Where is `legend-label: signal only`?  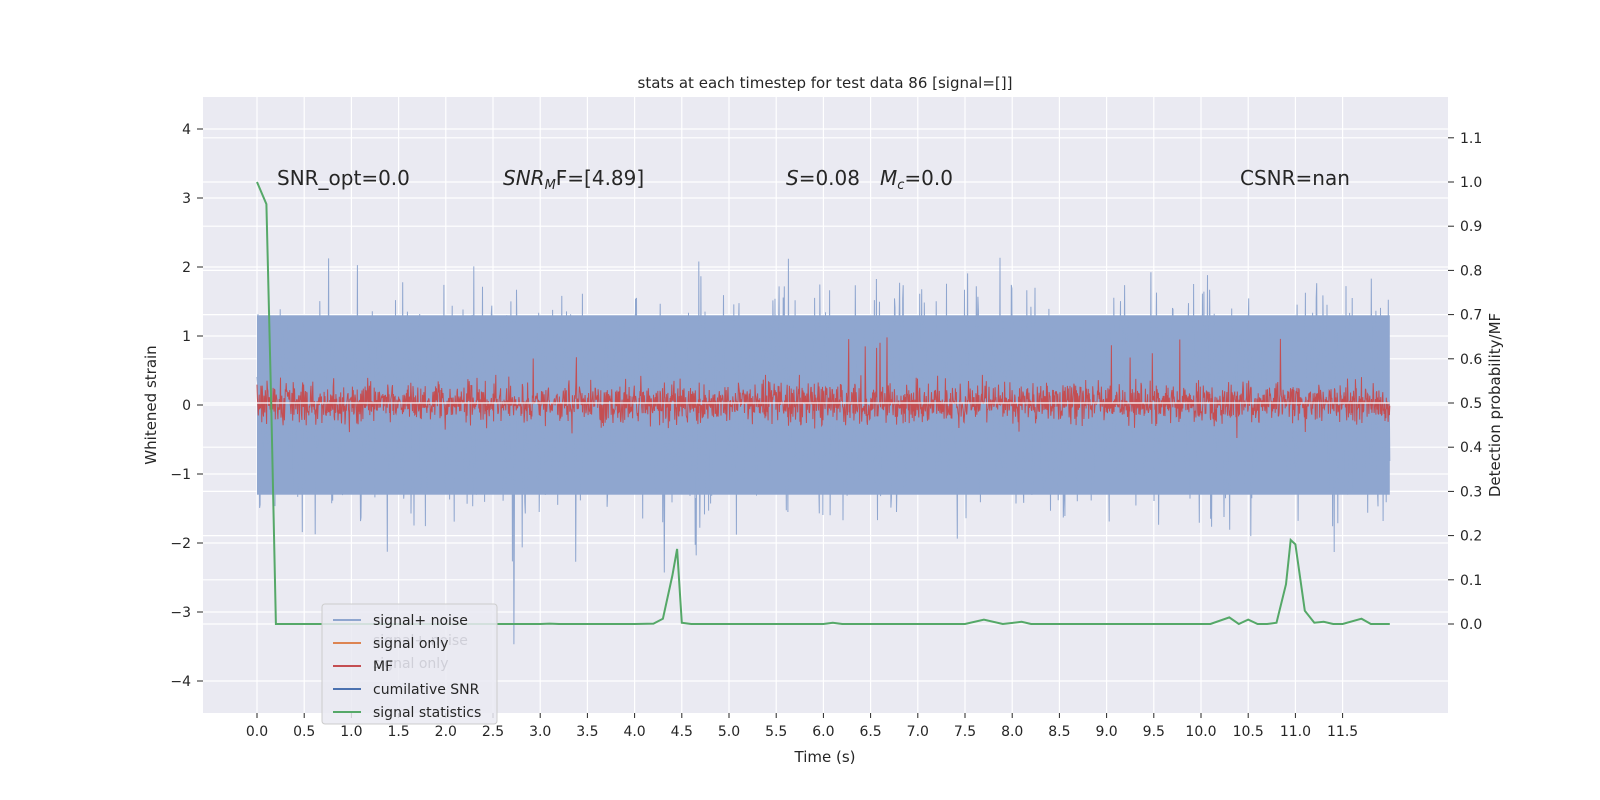 legend-label: signal only is located at coordinates (410, 644).